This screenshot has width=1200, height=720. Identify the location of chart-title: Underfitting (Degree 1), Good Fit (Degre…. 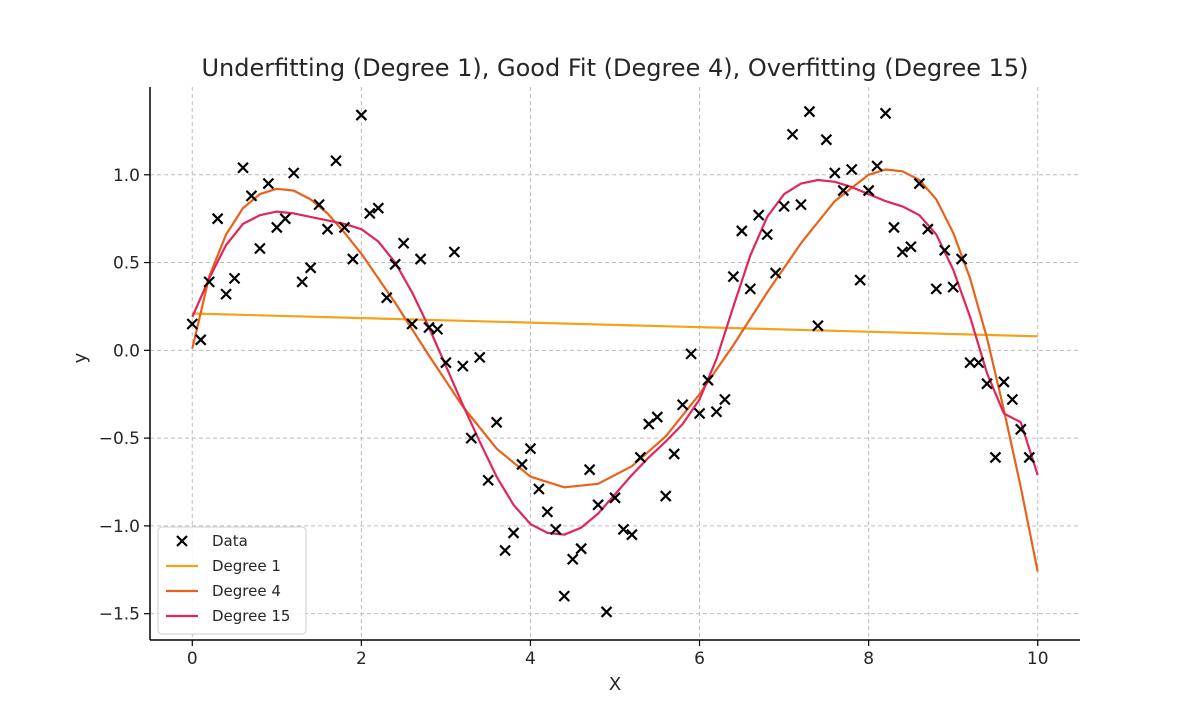
(614, 68).